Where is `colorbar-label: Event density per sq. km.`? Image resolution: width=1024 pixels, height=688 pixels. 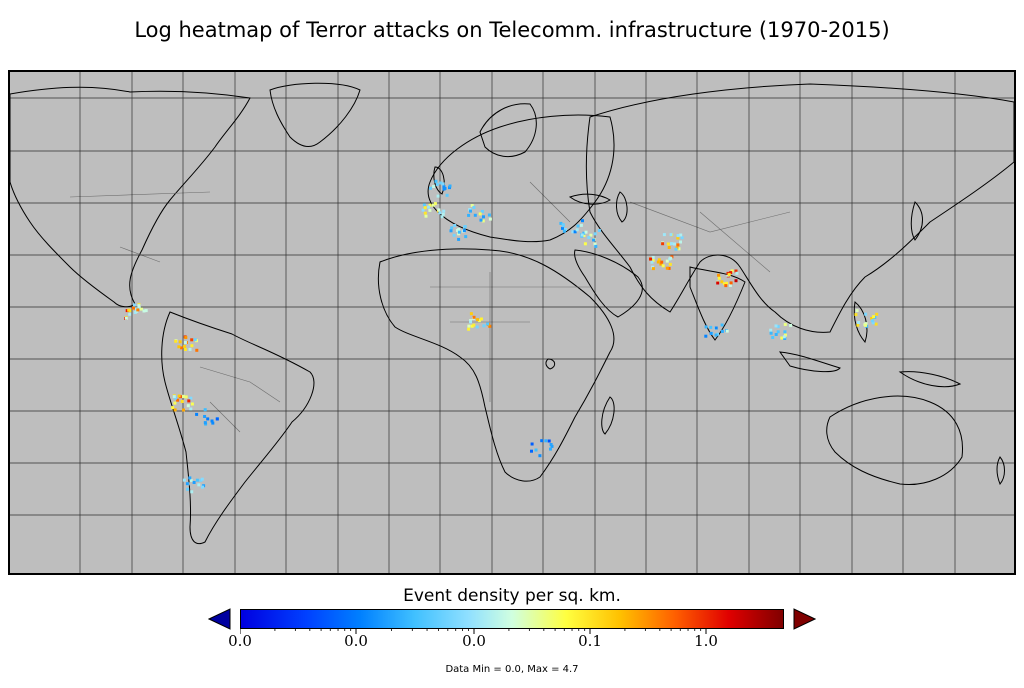
colorbar-label: Event density per sq. km. is located at coordinates (512, 596).